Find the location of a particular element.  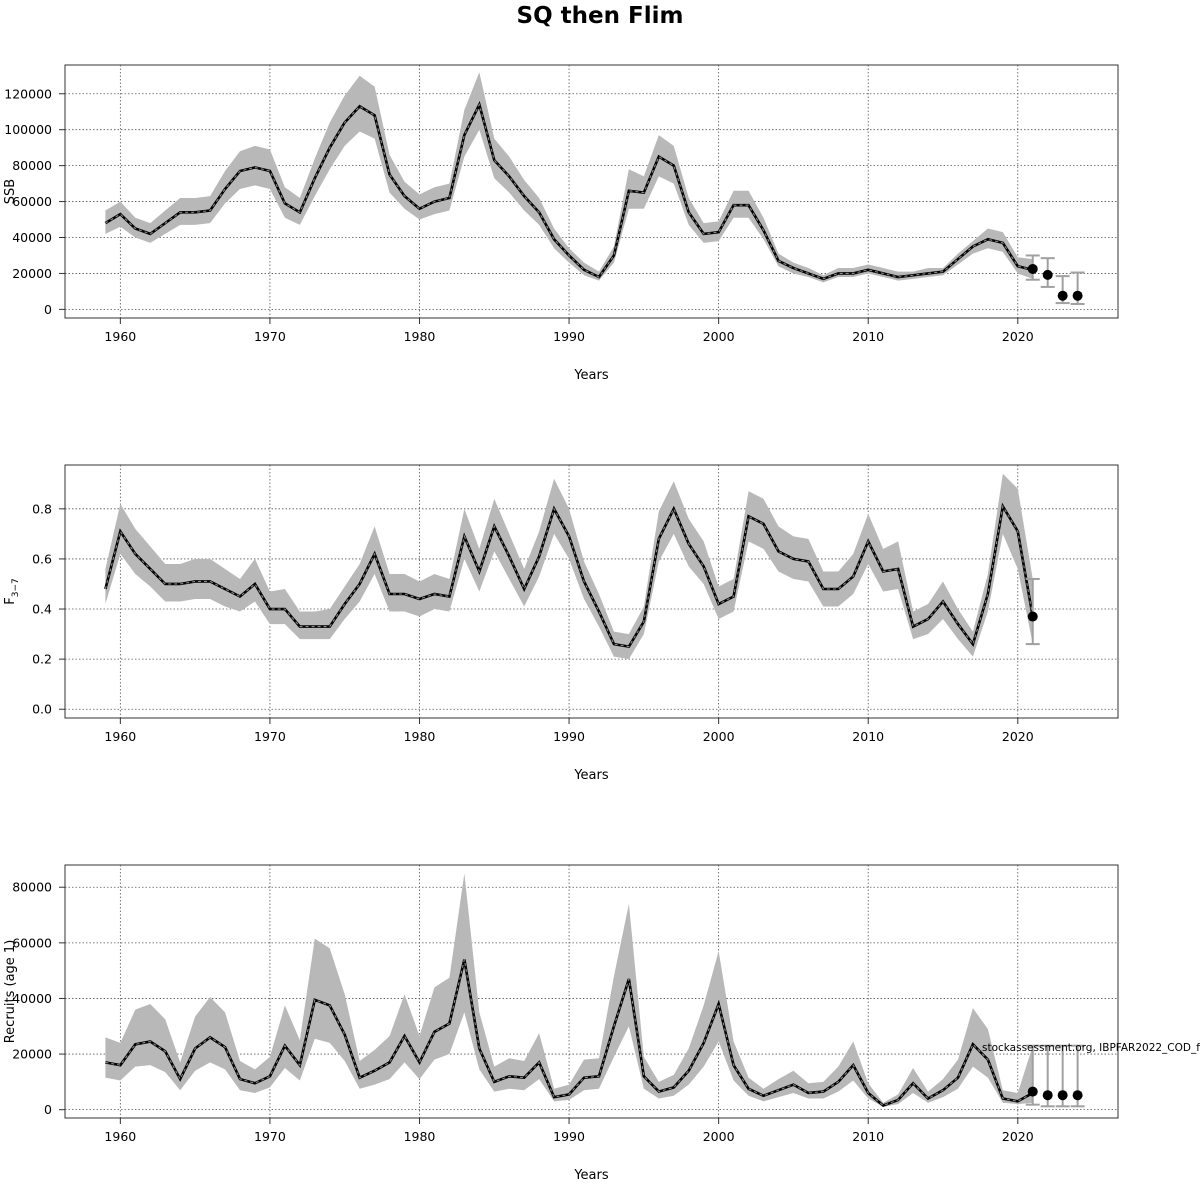

y-axis-label-main: F is located at coordinates (10, 600).